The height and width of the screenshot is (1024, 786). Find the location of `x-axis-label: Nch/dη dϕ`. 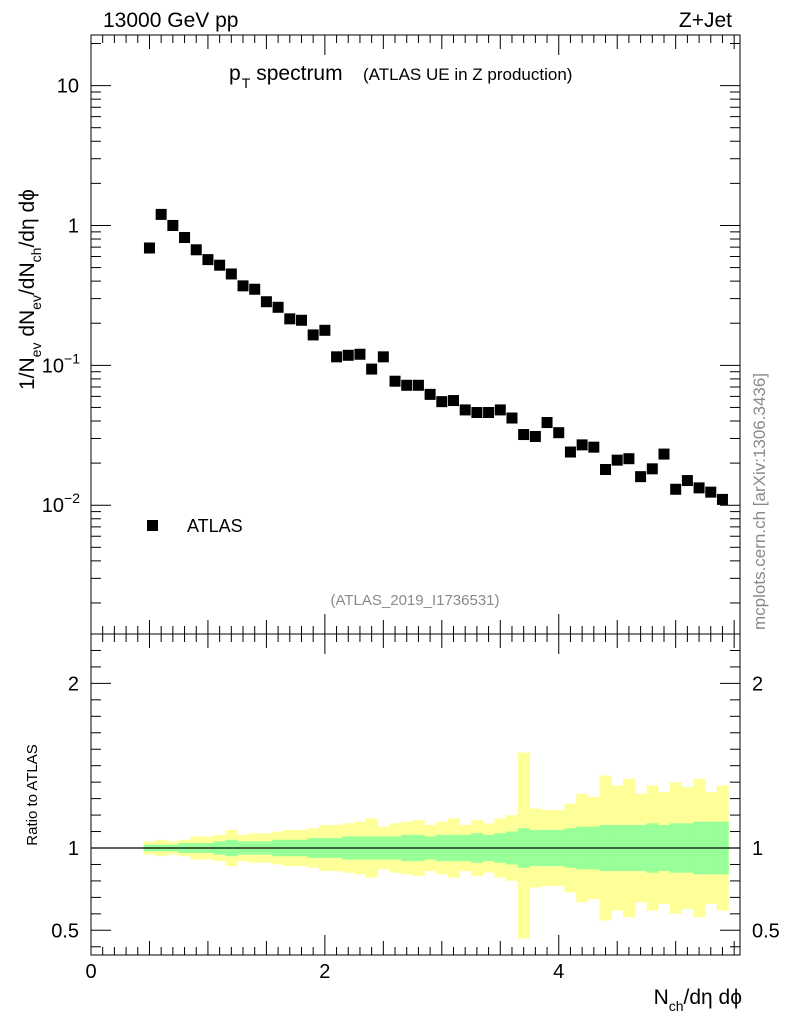

x-axis-label: Nch/dη dϕ is located at coordinates (698, 1000).